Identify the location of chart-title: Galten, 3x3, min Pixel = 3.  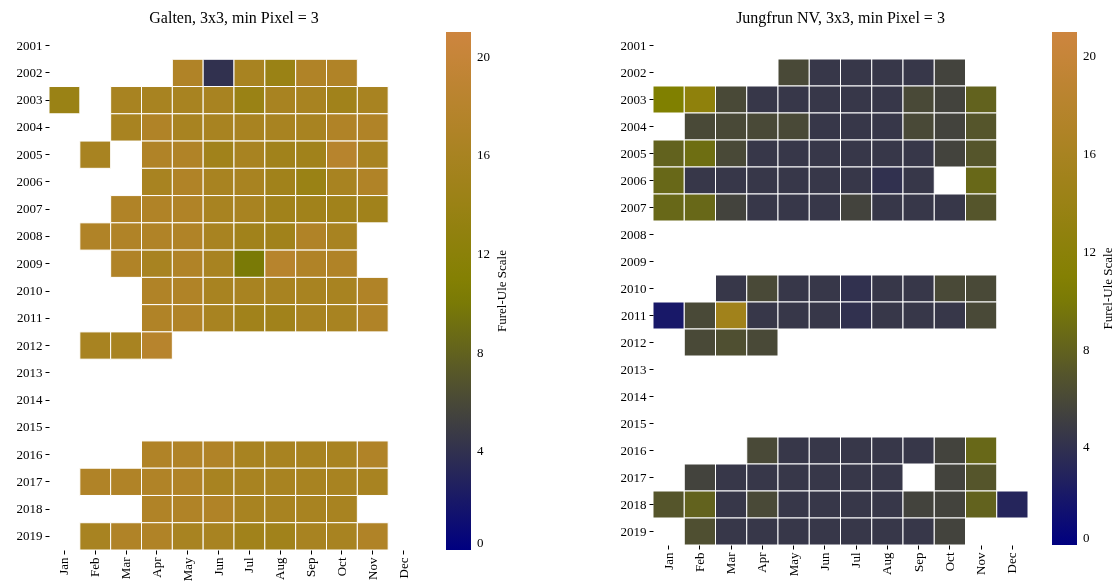
(234, 17).